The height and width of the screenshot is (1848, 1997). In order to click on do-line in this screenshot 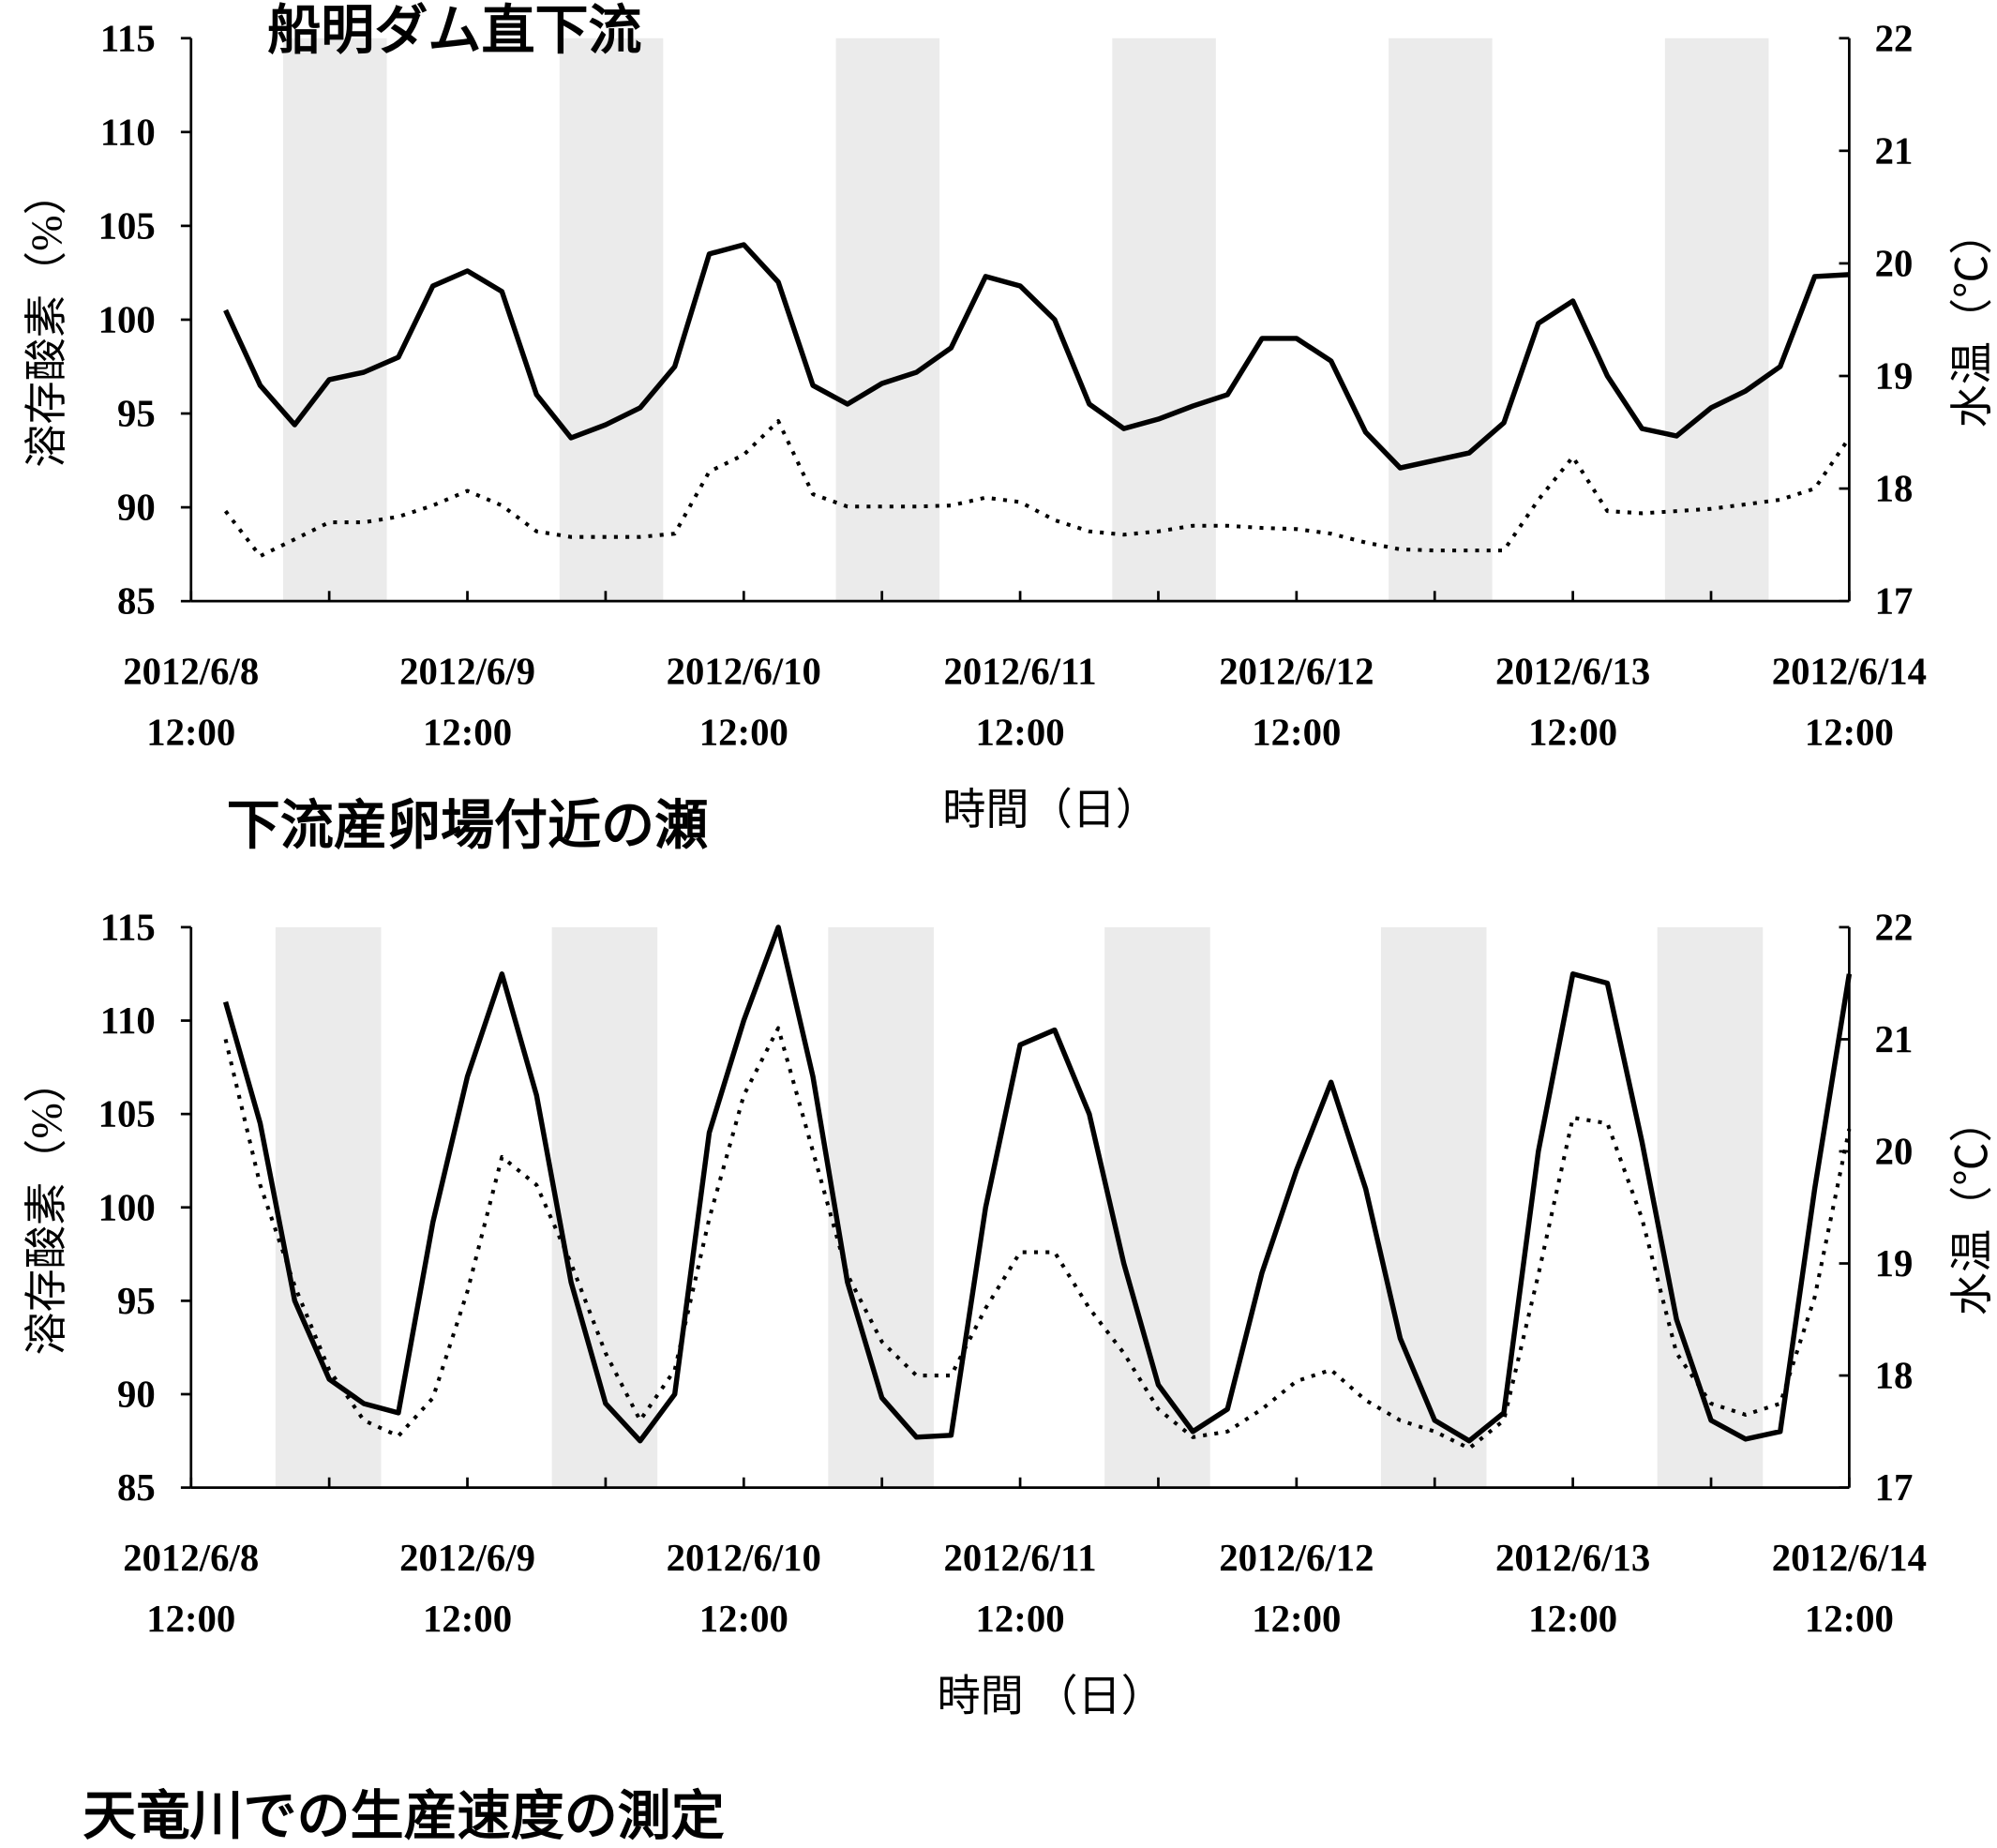, I will do `click(1036, 356)`.